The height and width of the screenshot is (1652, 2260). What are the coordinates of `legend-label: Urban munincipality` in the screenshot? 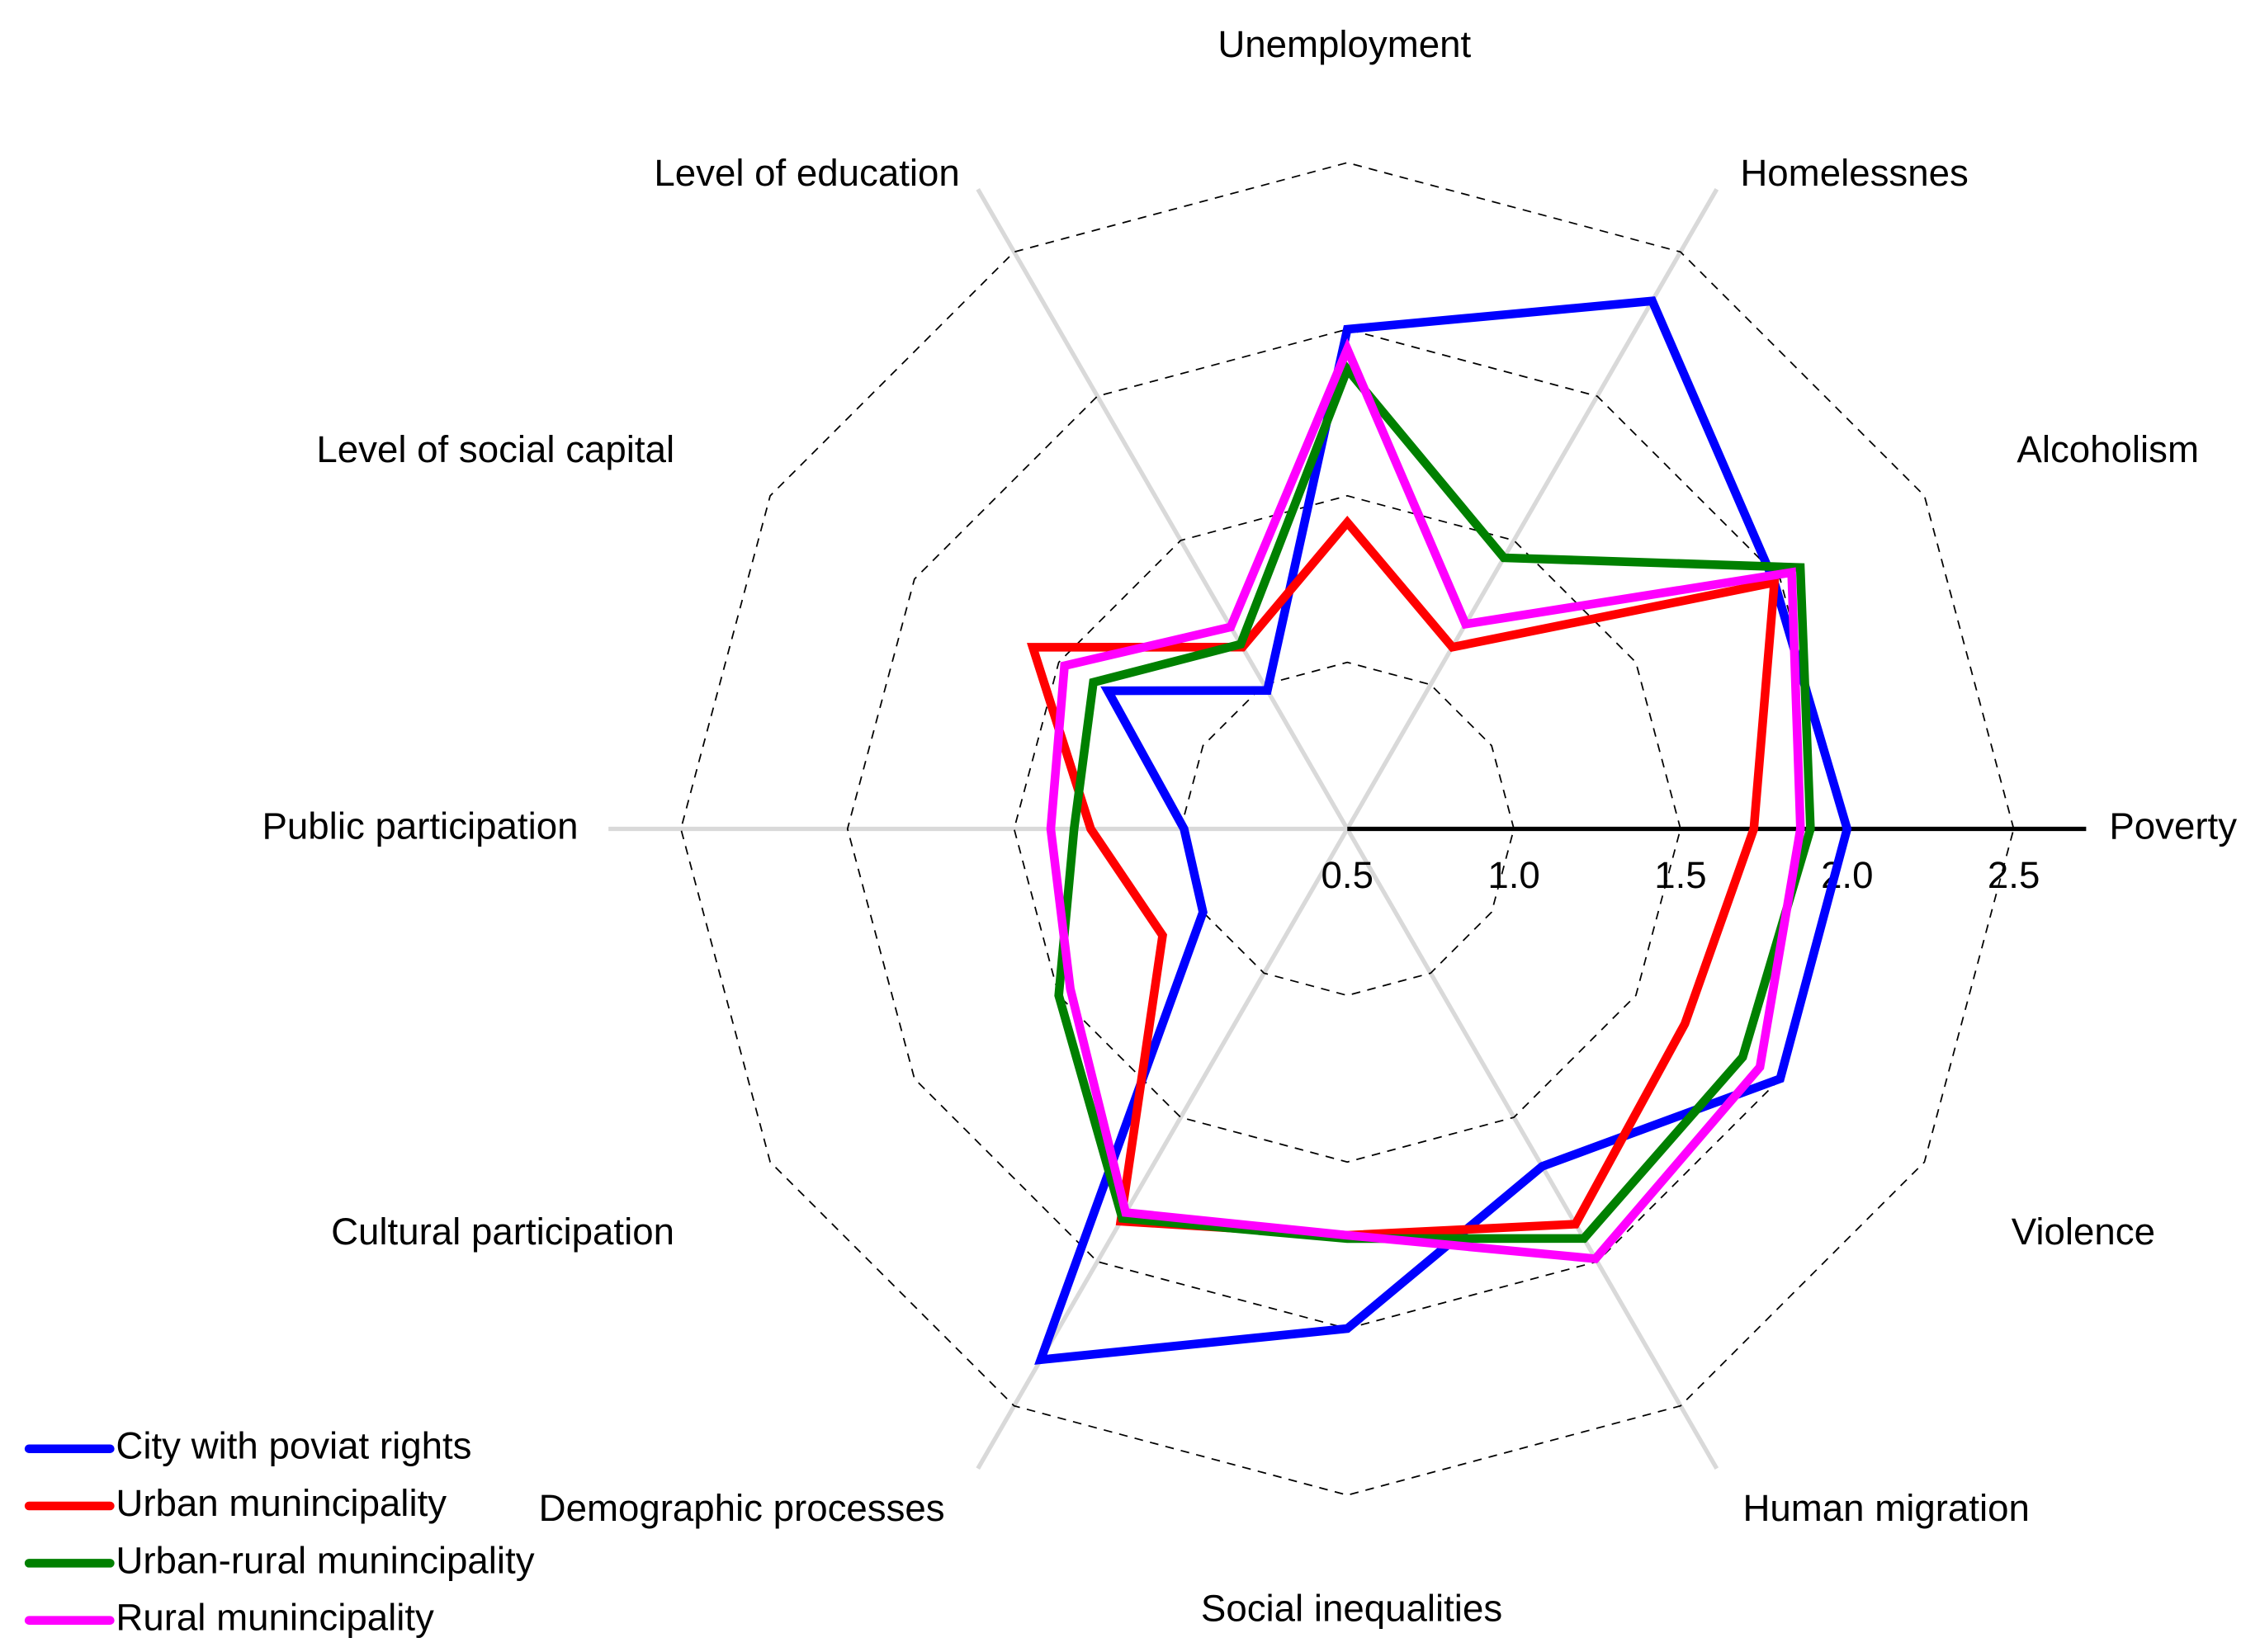 It's located at (281, 1503).